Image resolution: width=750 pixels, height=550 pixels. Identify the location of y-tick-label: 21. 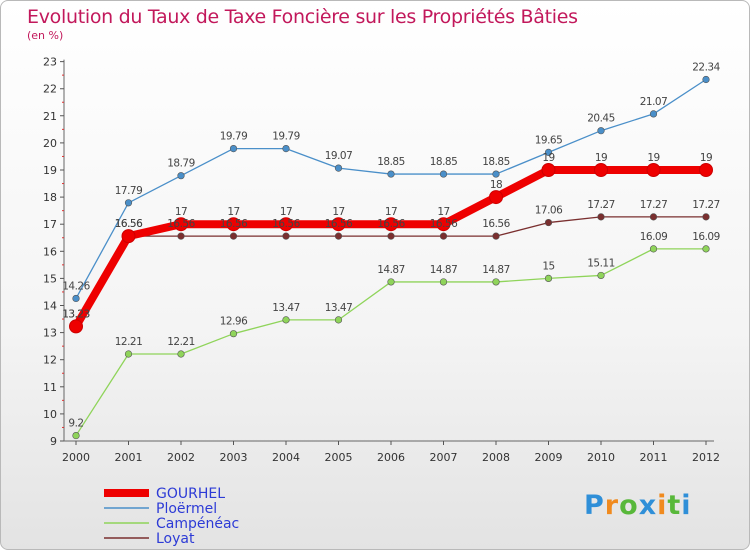
(50, 116).